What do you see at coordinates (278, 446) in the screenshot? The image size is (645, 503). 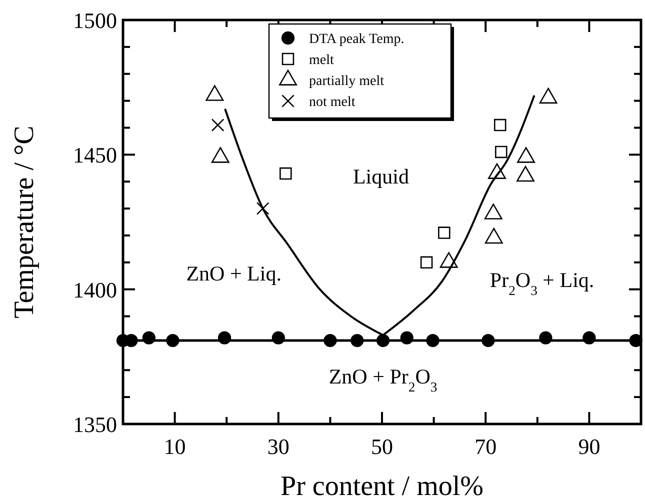 I see `x-tick-label: 30` at bounding box center [278, 446].